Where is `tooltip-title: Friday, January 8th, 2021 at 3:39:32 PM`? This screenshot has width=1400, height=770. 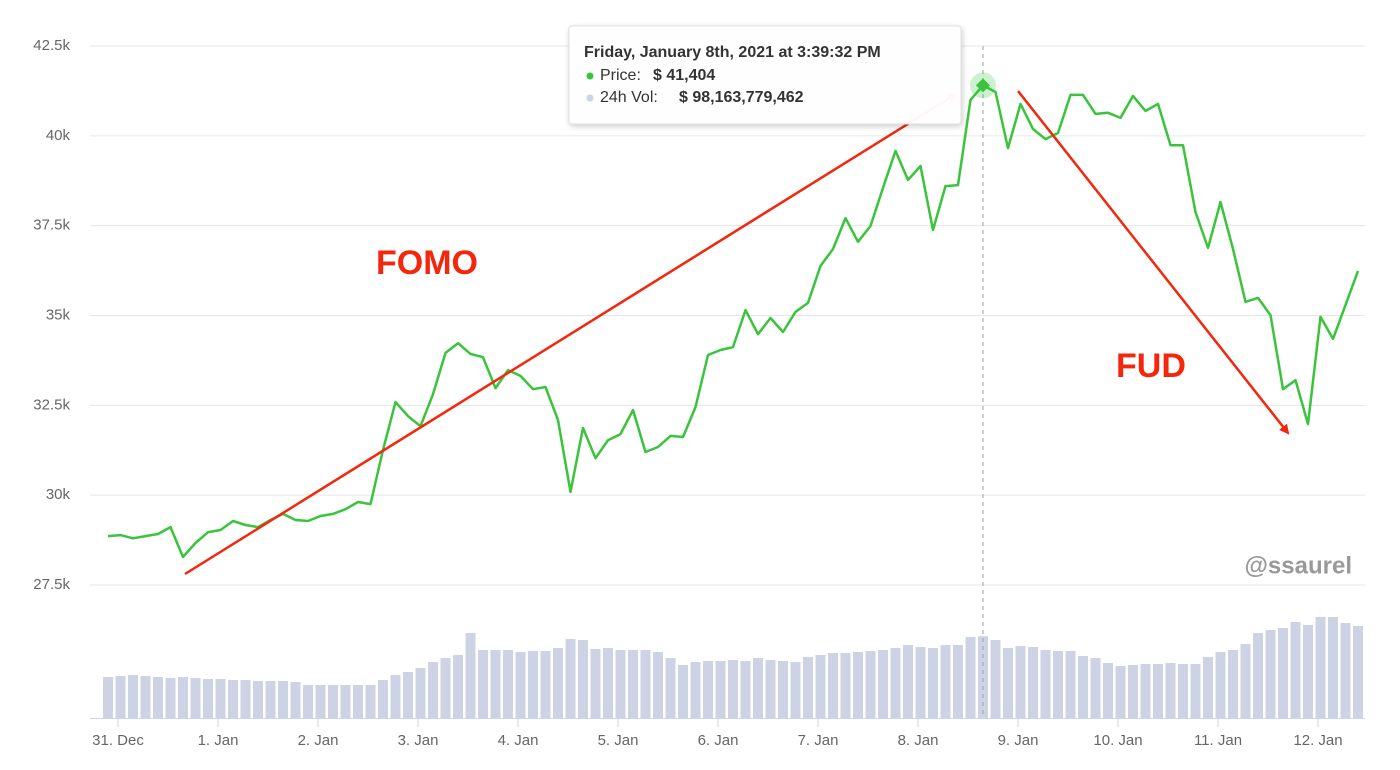
tooltip-title: Friday, January 8th, 2021 at 3:39:32 PM is located at coordinates (732, 52).